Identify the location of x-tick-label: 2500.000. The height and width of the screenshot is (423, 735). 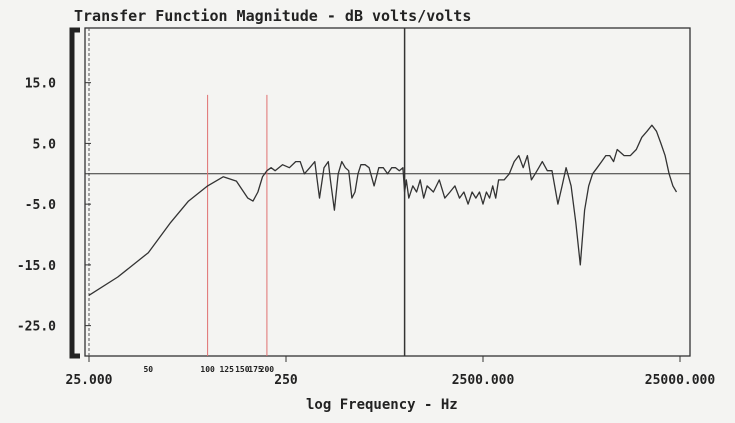
(483, 380).